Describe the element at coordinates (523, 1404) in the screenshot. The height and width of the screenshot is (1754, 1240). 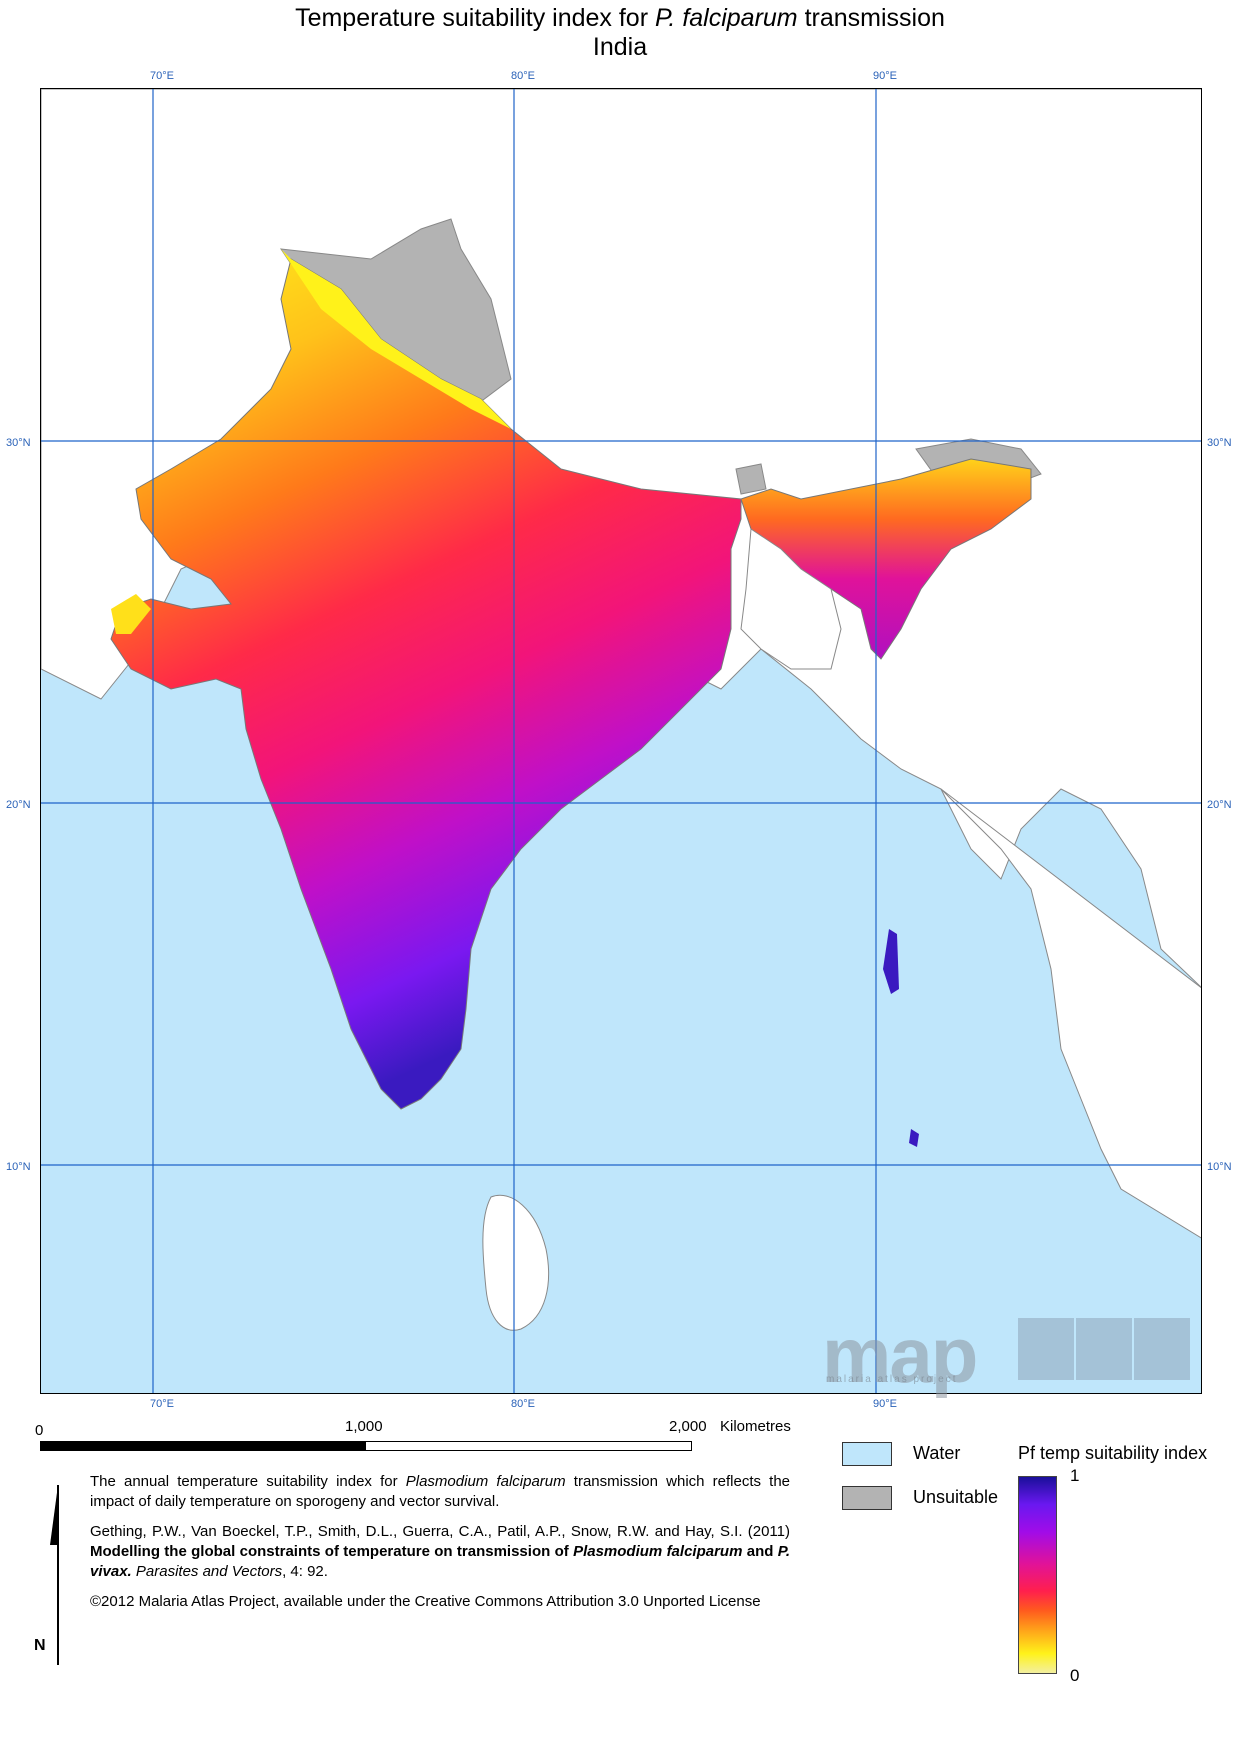
I see `graticule-label-bottom-80e: 80°E` at that location.